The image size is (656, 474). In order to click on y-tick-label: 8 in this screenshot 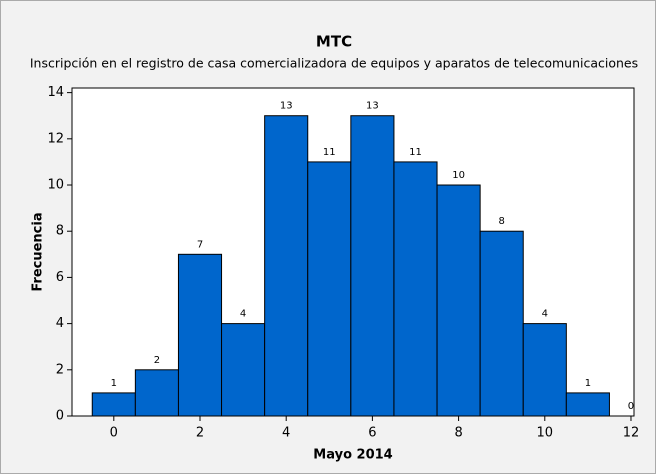, I will do `click(60, 231)`.